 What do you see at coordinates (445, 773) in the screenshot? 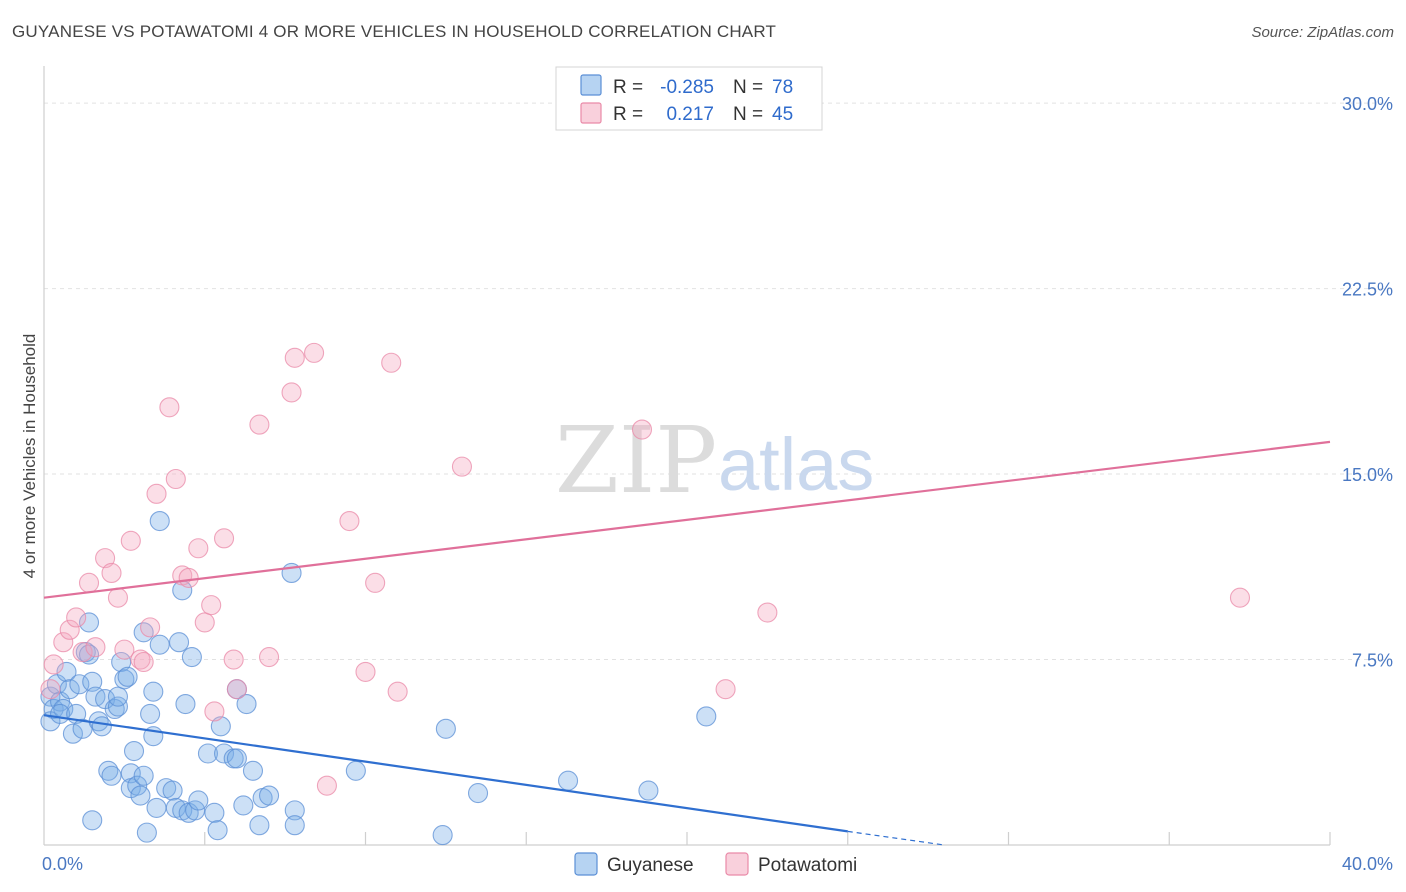
I see `guyanese-trend-line` at bounding box center [445, 773].